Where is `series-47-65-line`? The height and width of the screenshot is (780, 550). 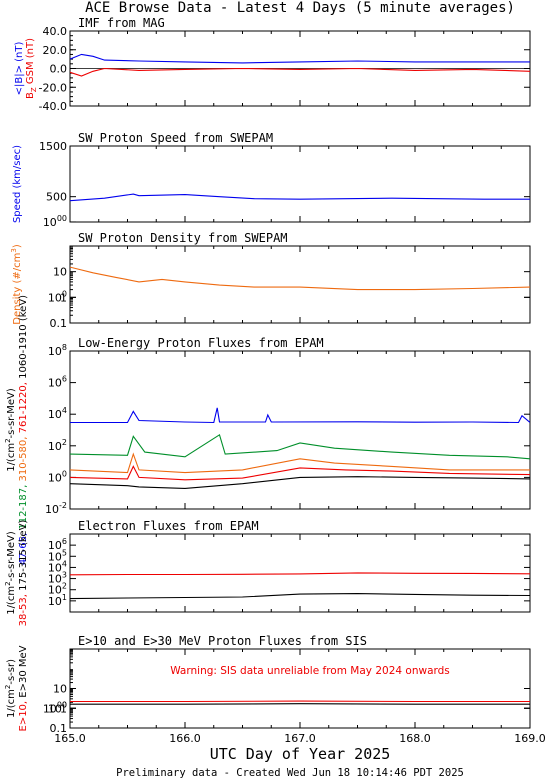
series-47-65-line is located at coordinates (300, 415).